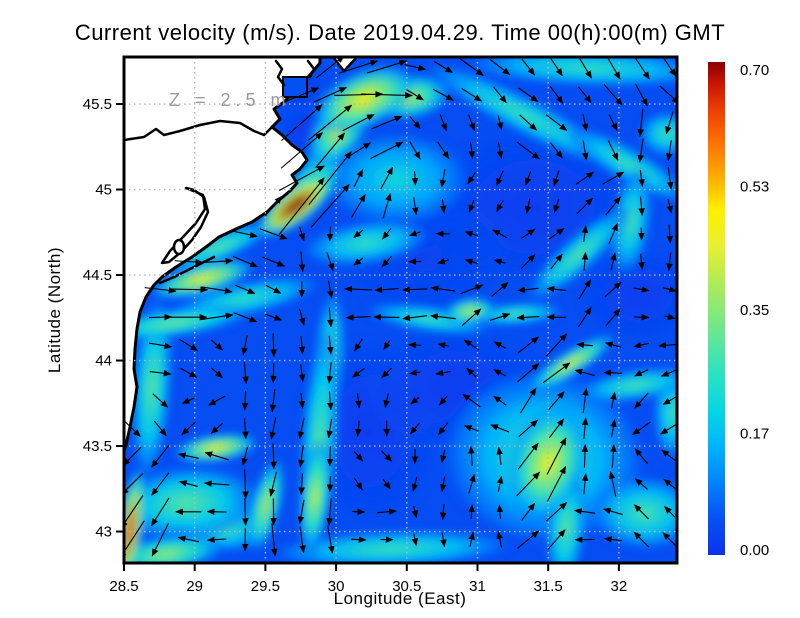 Image resolution: width=800 pixels, height=618 pixels. Describe the element at coordinates (400, 598) in the screenshot. I see `x-axis-label: Longitude (East)` at that location.